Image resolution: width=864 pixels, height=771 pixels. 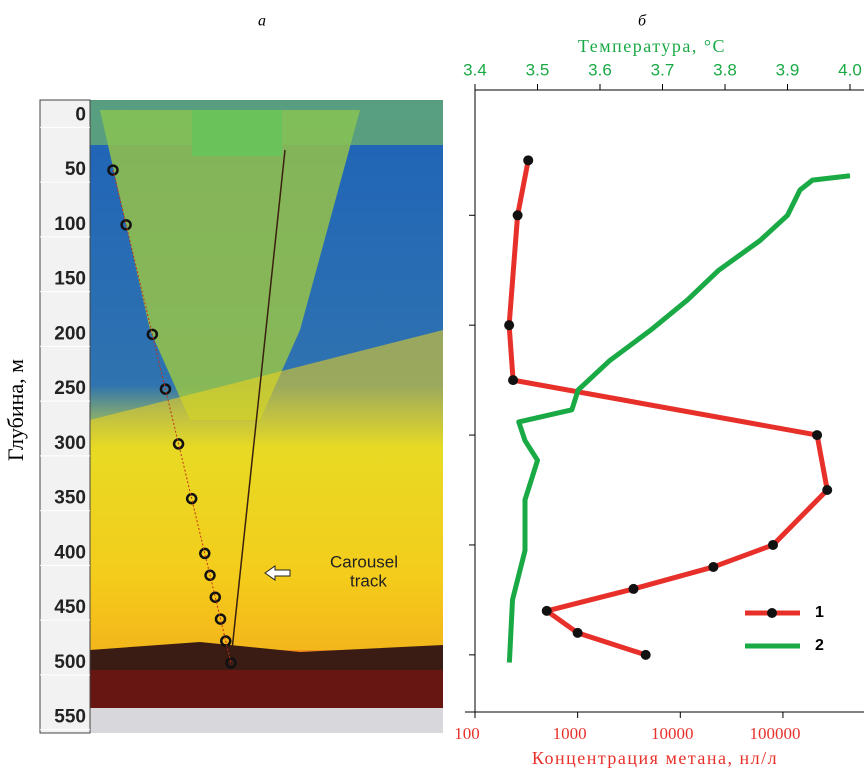 What do you see at coordinates (672, 733) in the screenshot?
I see `x-tick-label: 10000` at bounding box center [672, 733].